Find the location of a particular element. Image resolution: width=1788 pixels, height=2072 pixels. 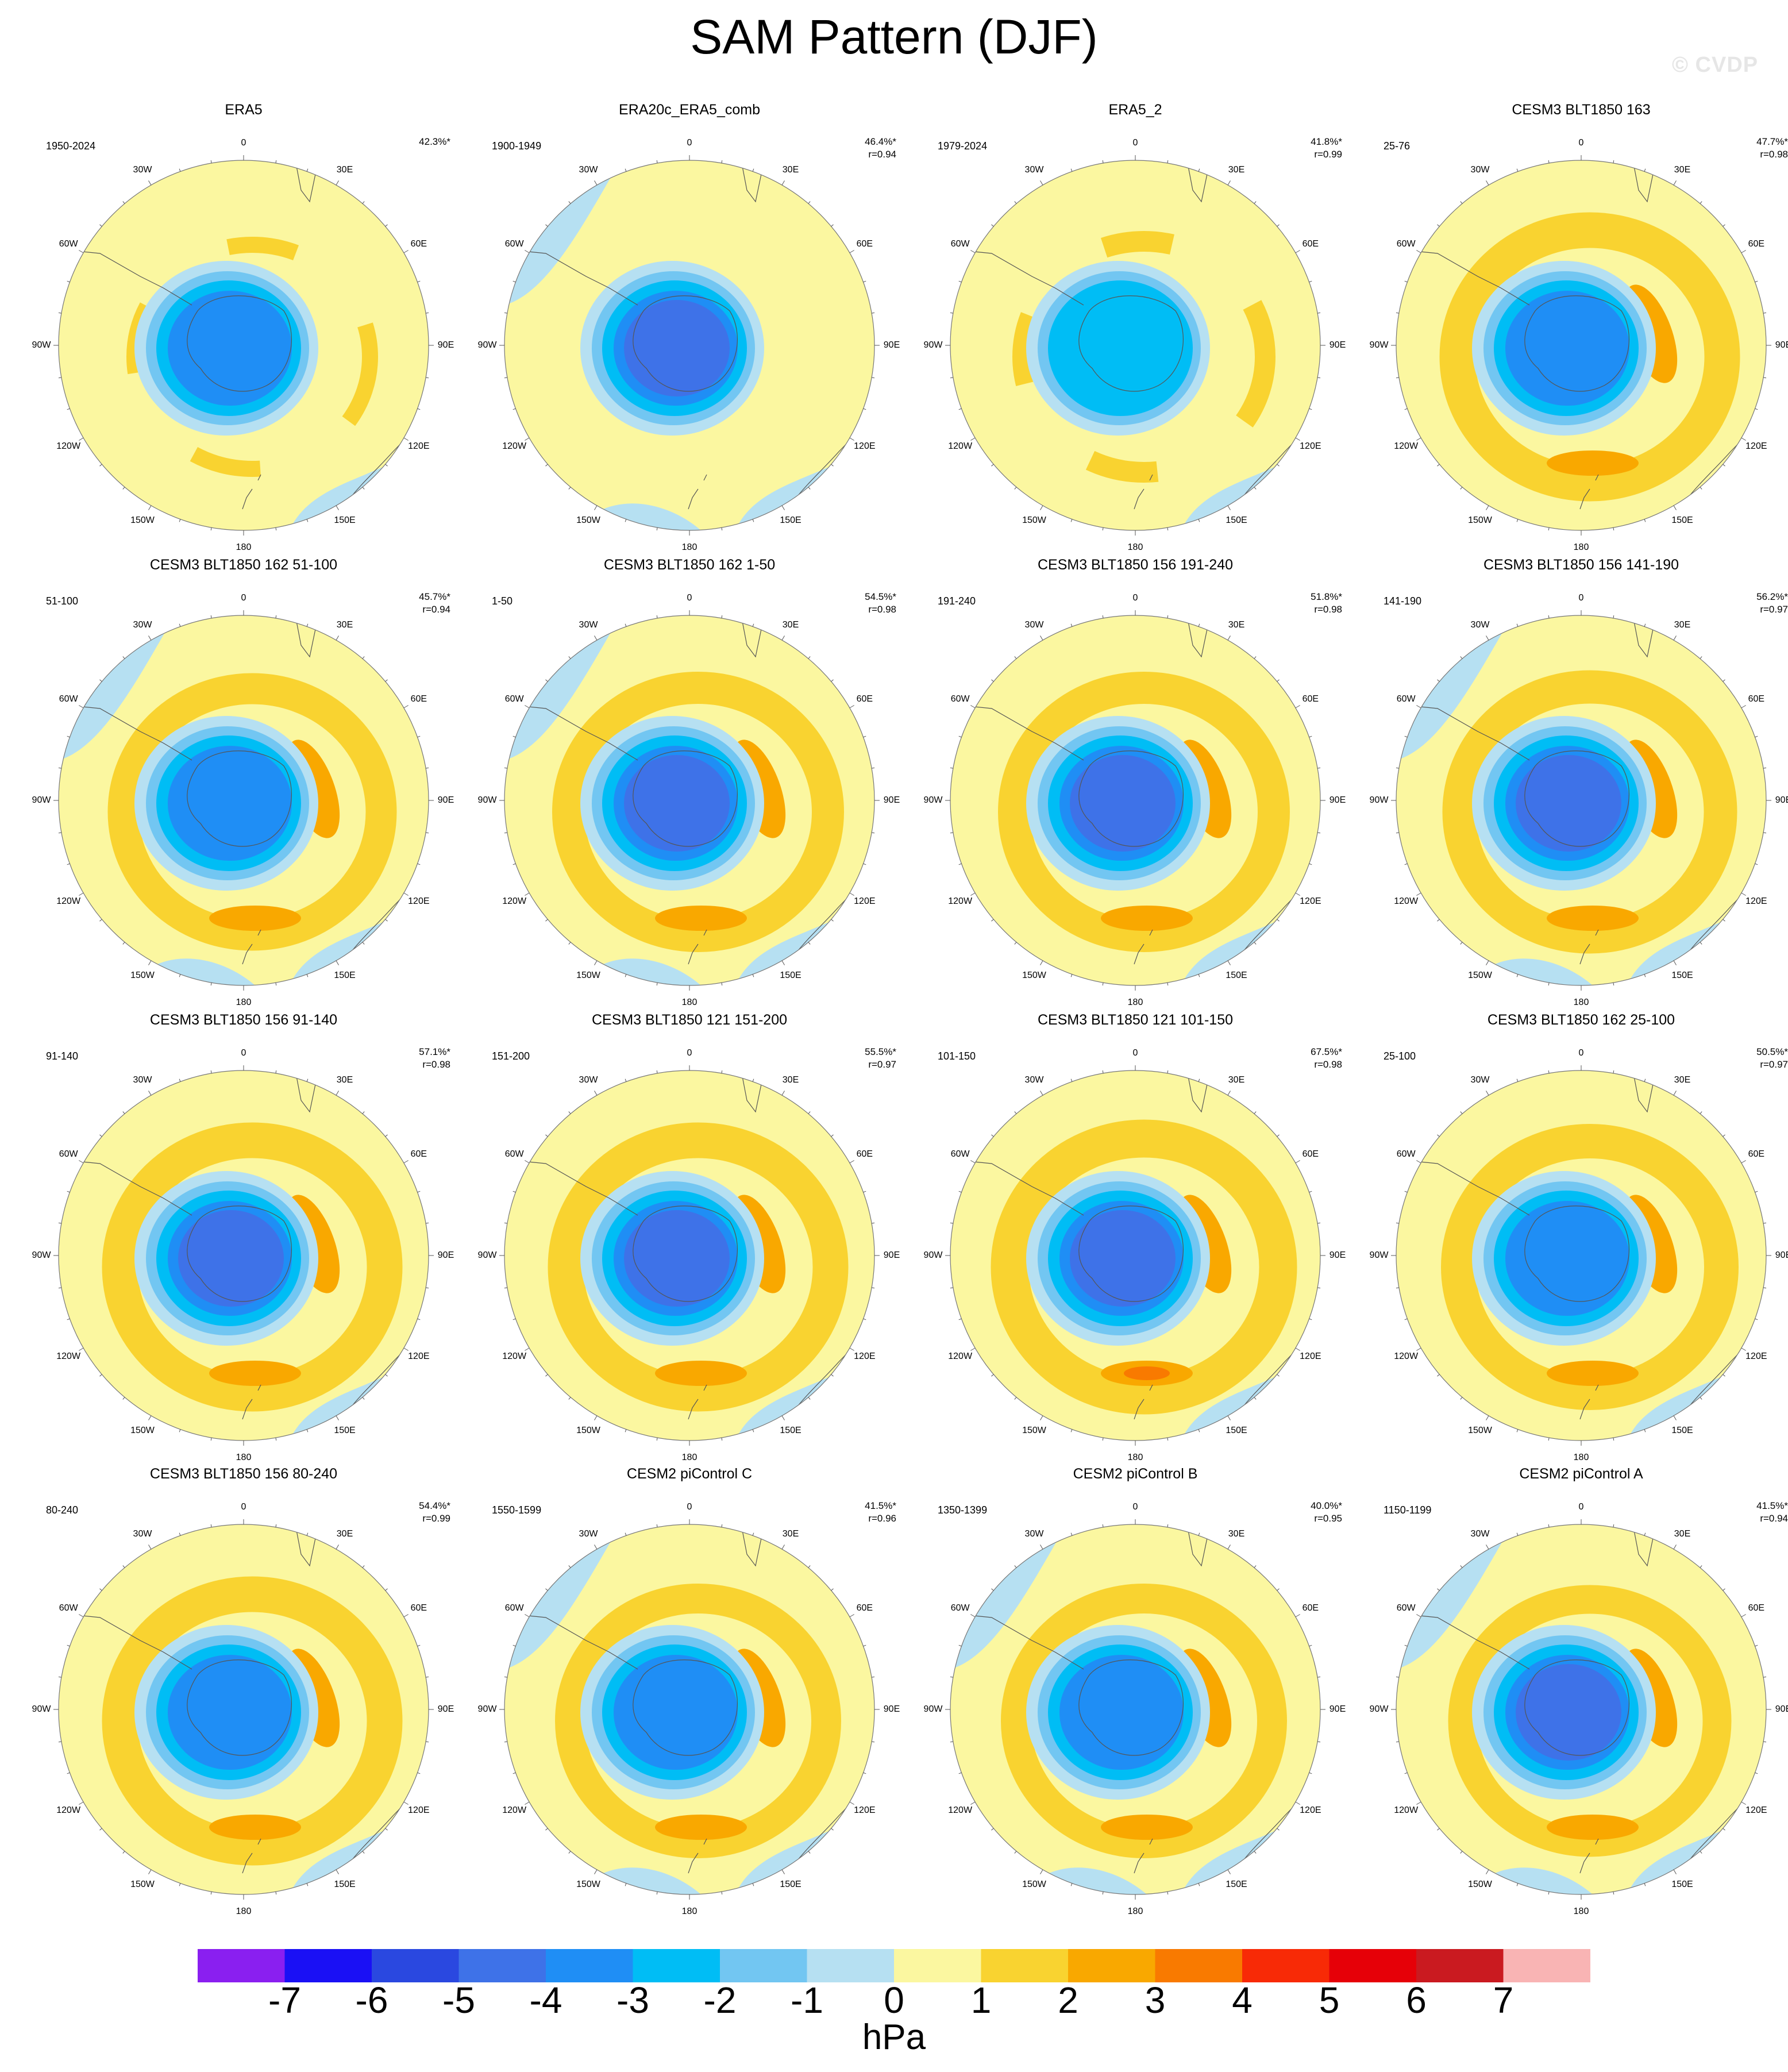

pattern-correlation: r=0.99 is located at coordinates (1328, 154).